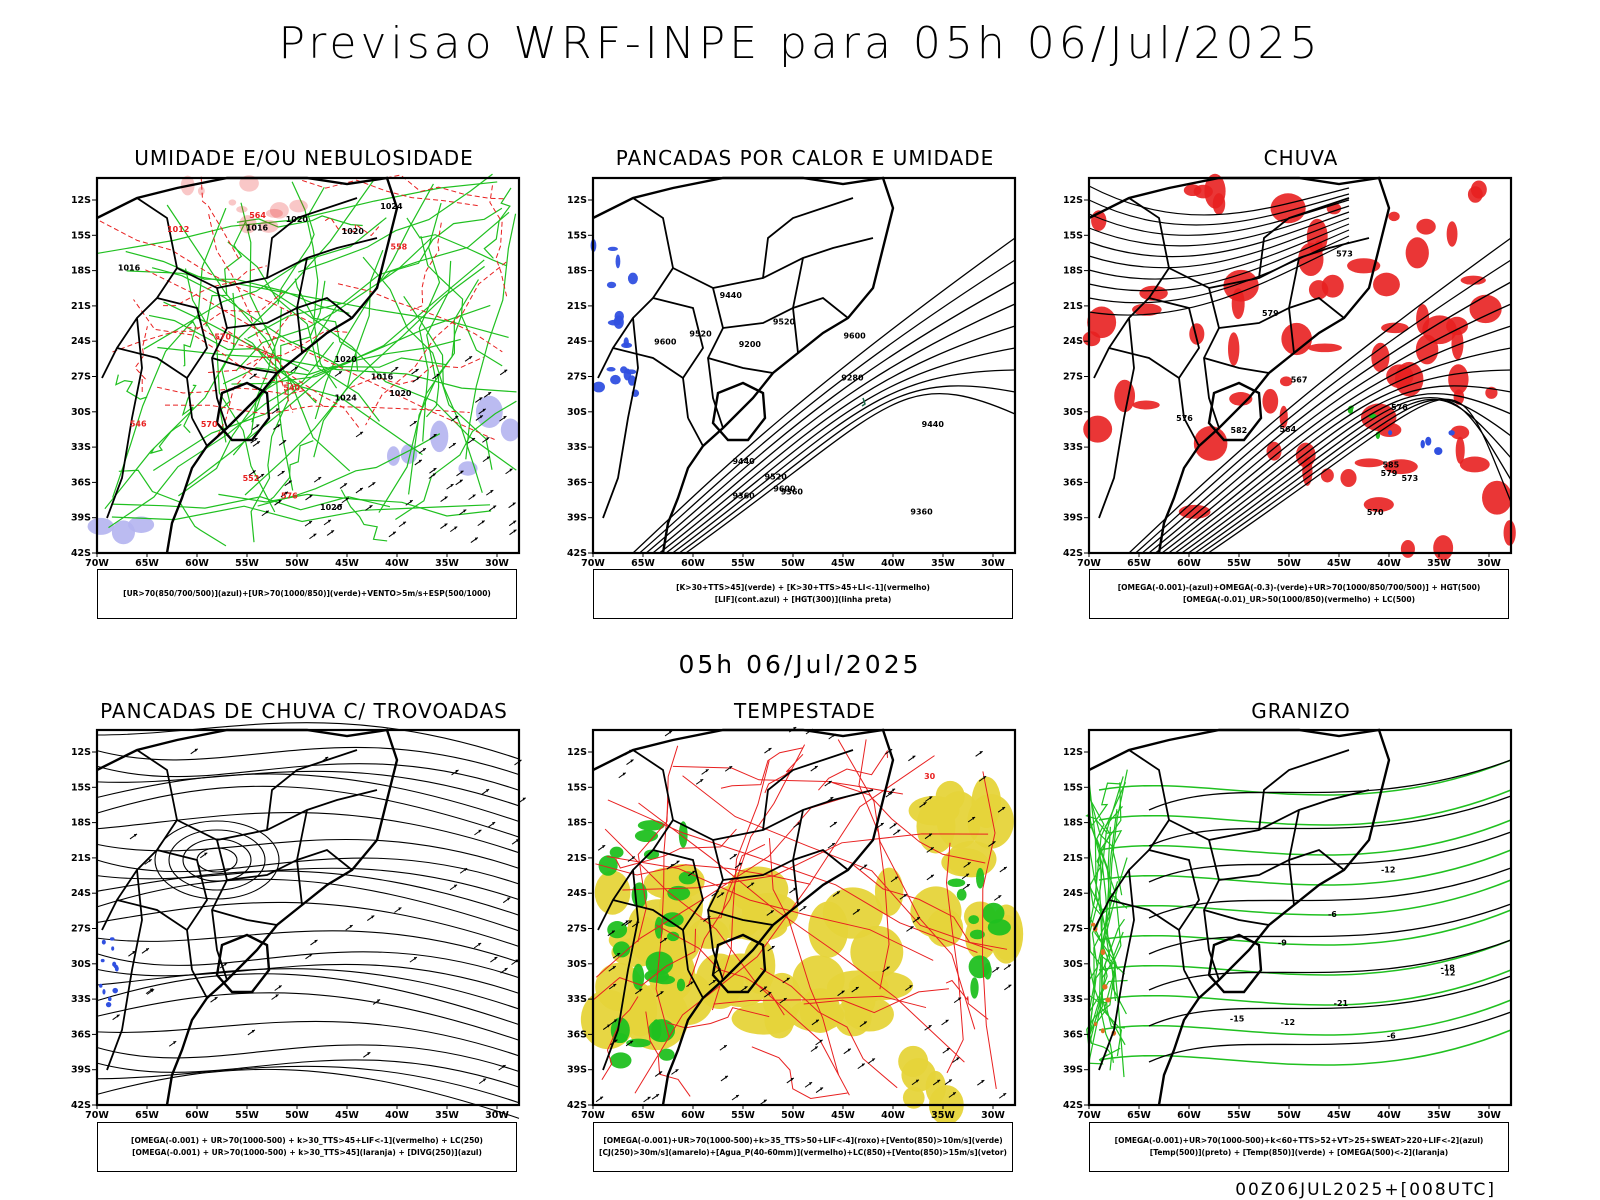  I want to click on contour-value-label: -6, so click(1332, 914).